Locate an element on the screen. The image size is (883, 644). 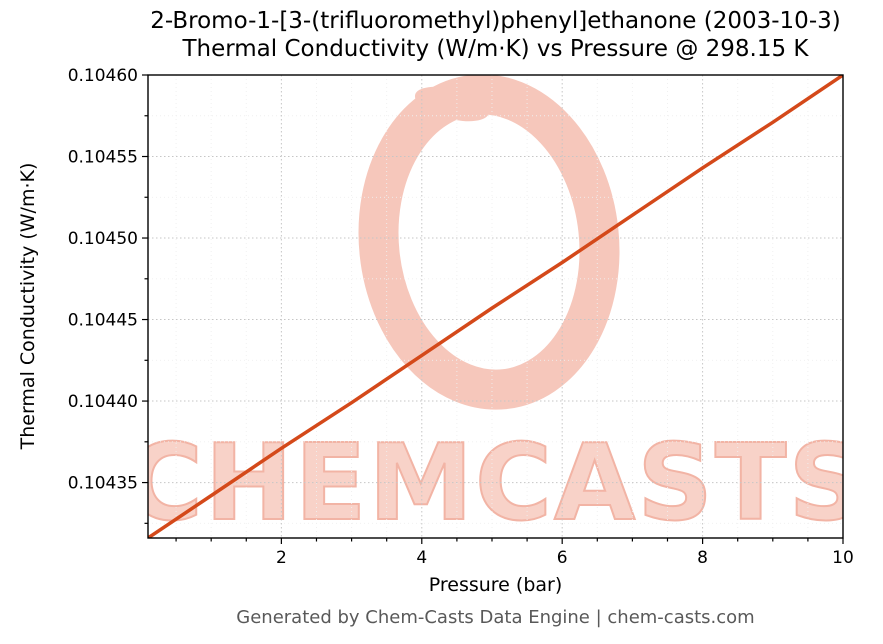
svg-text: 0.10460 is located at coordinates (103, 76).